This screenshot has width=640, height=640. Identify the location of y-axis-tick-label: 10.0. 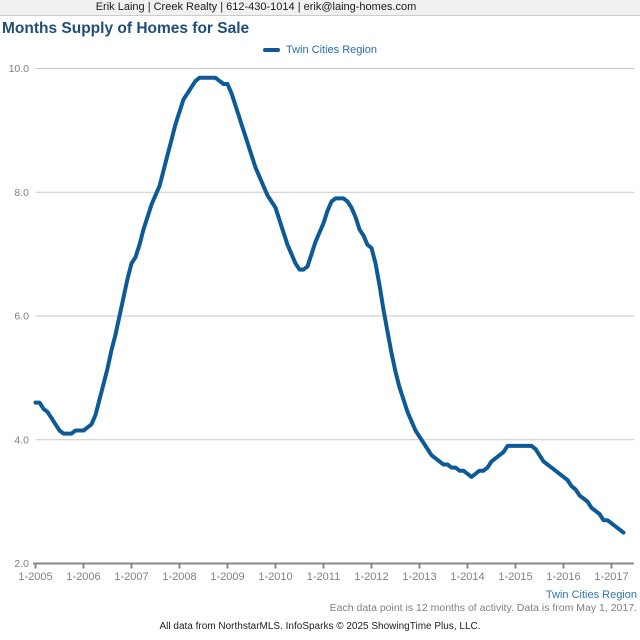
(19, 69).